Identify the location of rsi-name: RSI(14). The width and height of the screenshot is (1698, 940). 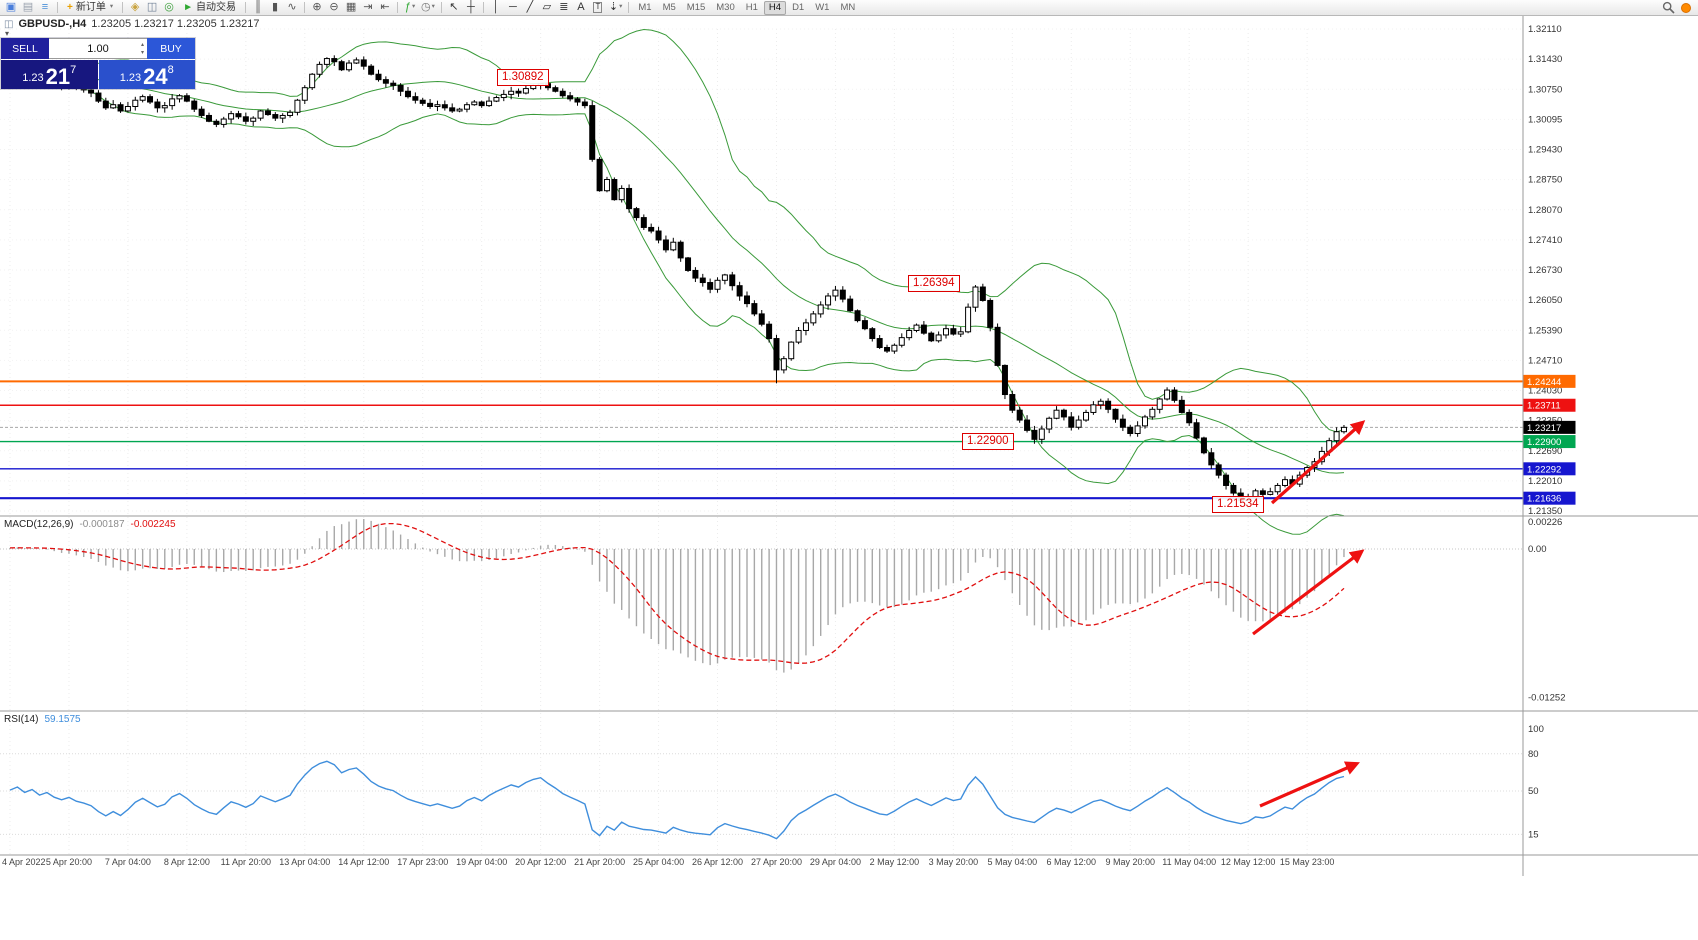
(21, 719).